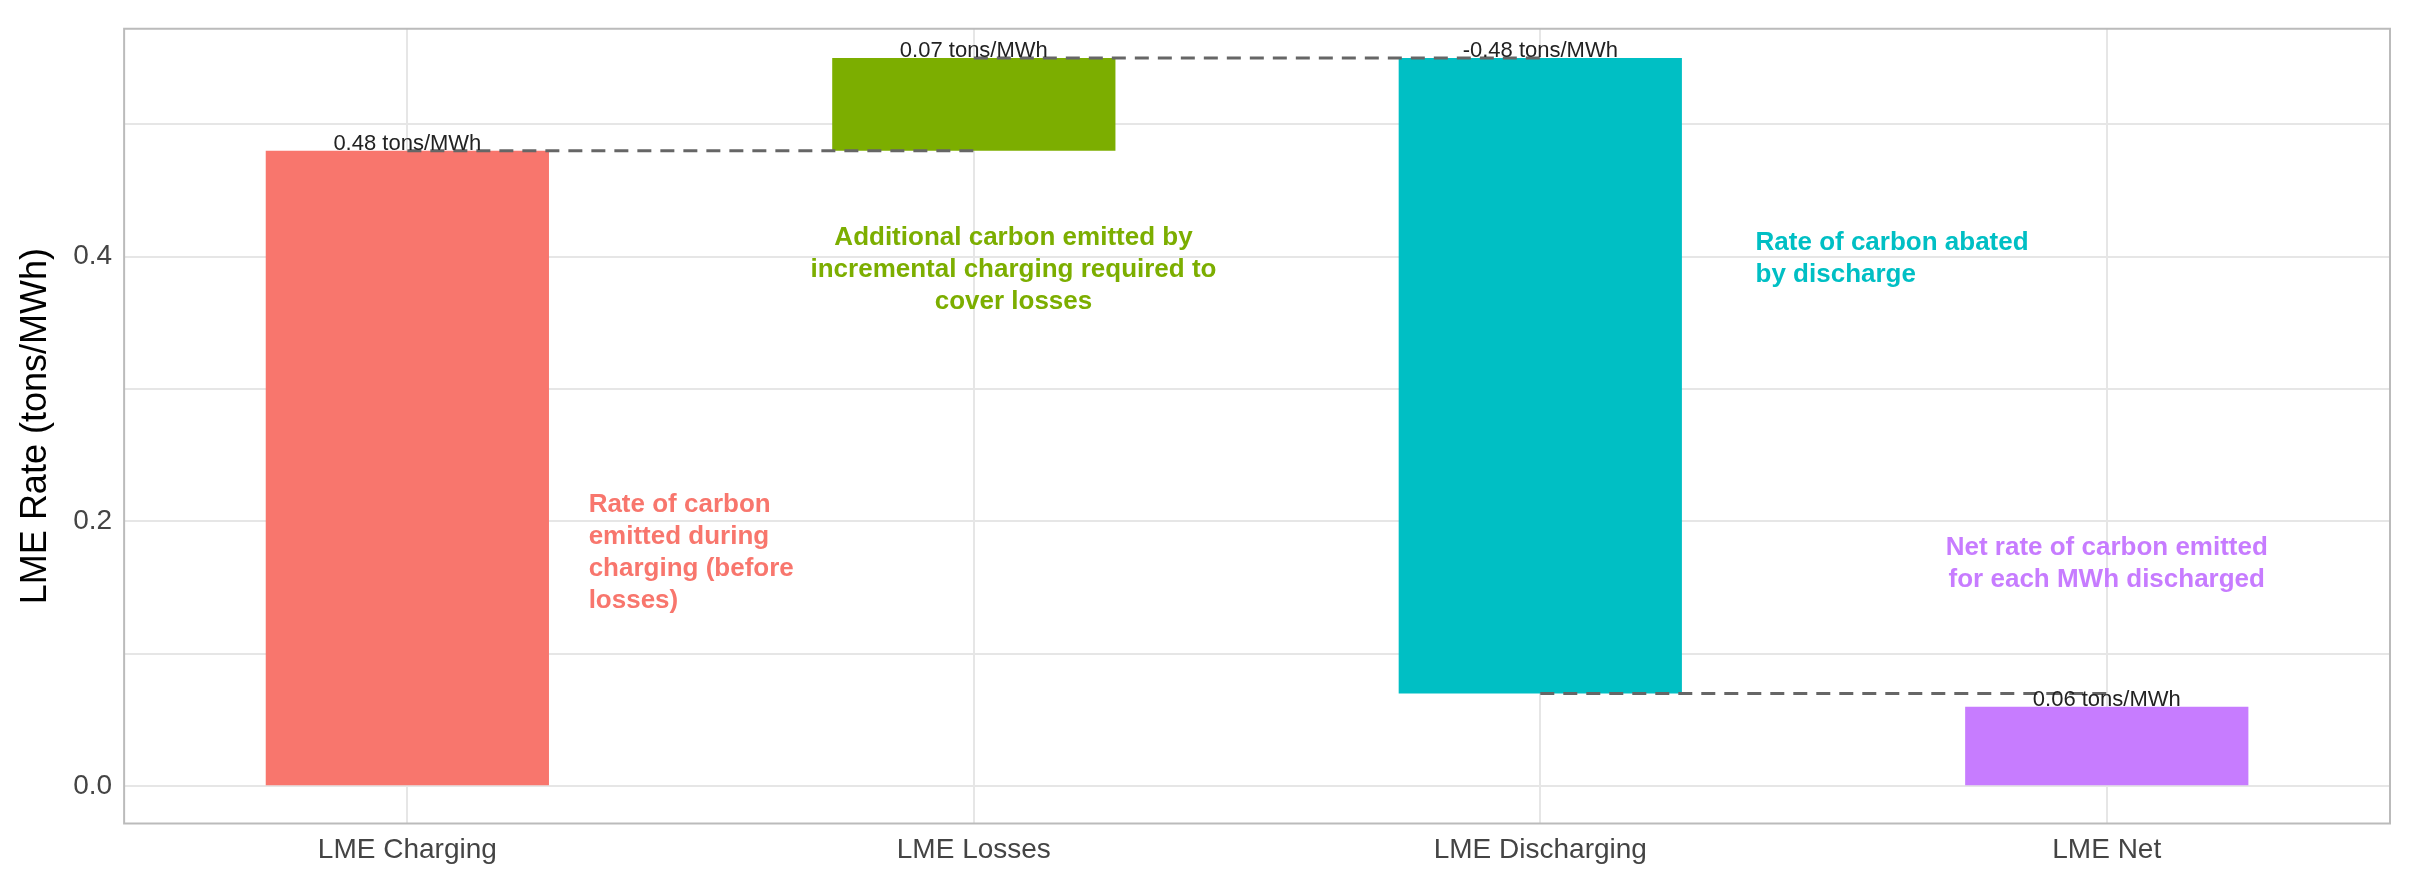 The image size is (2415, 877). What do you see at coordinates (1013, 267) in the screenshot?
I see `annotation: Additional carbon emitted by incremental charging required to cover losses` at bounding box center [1013, 267].